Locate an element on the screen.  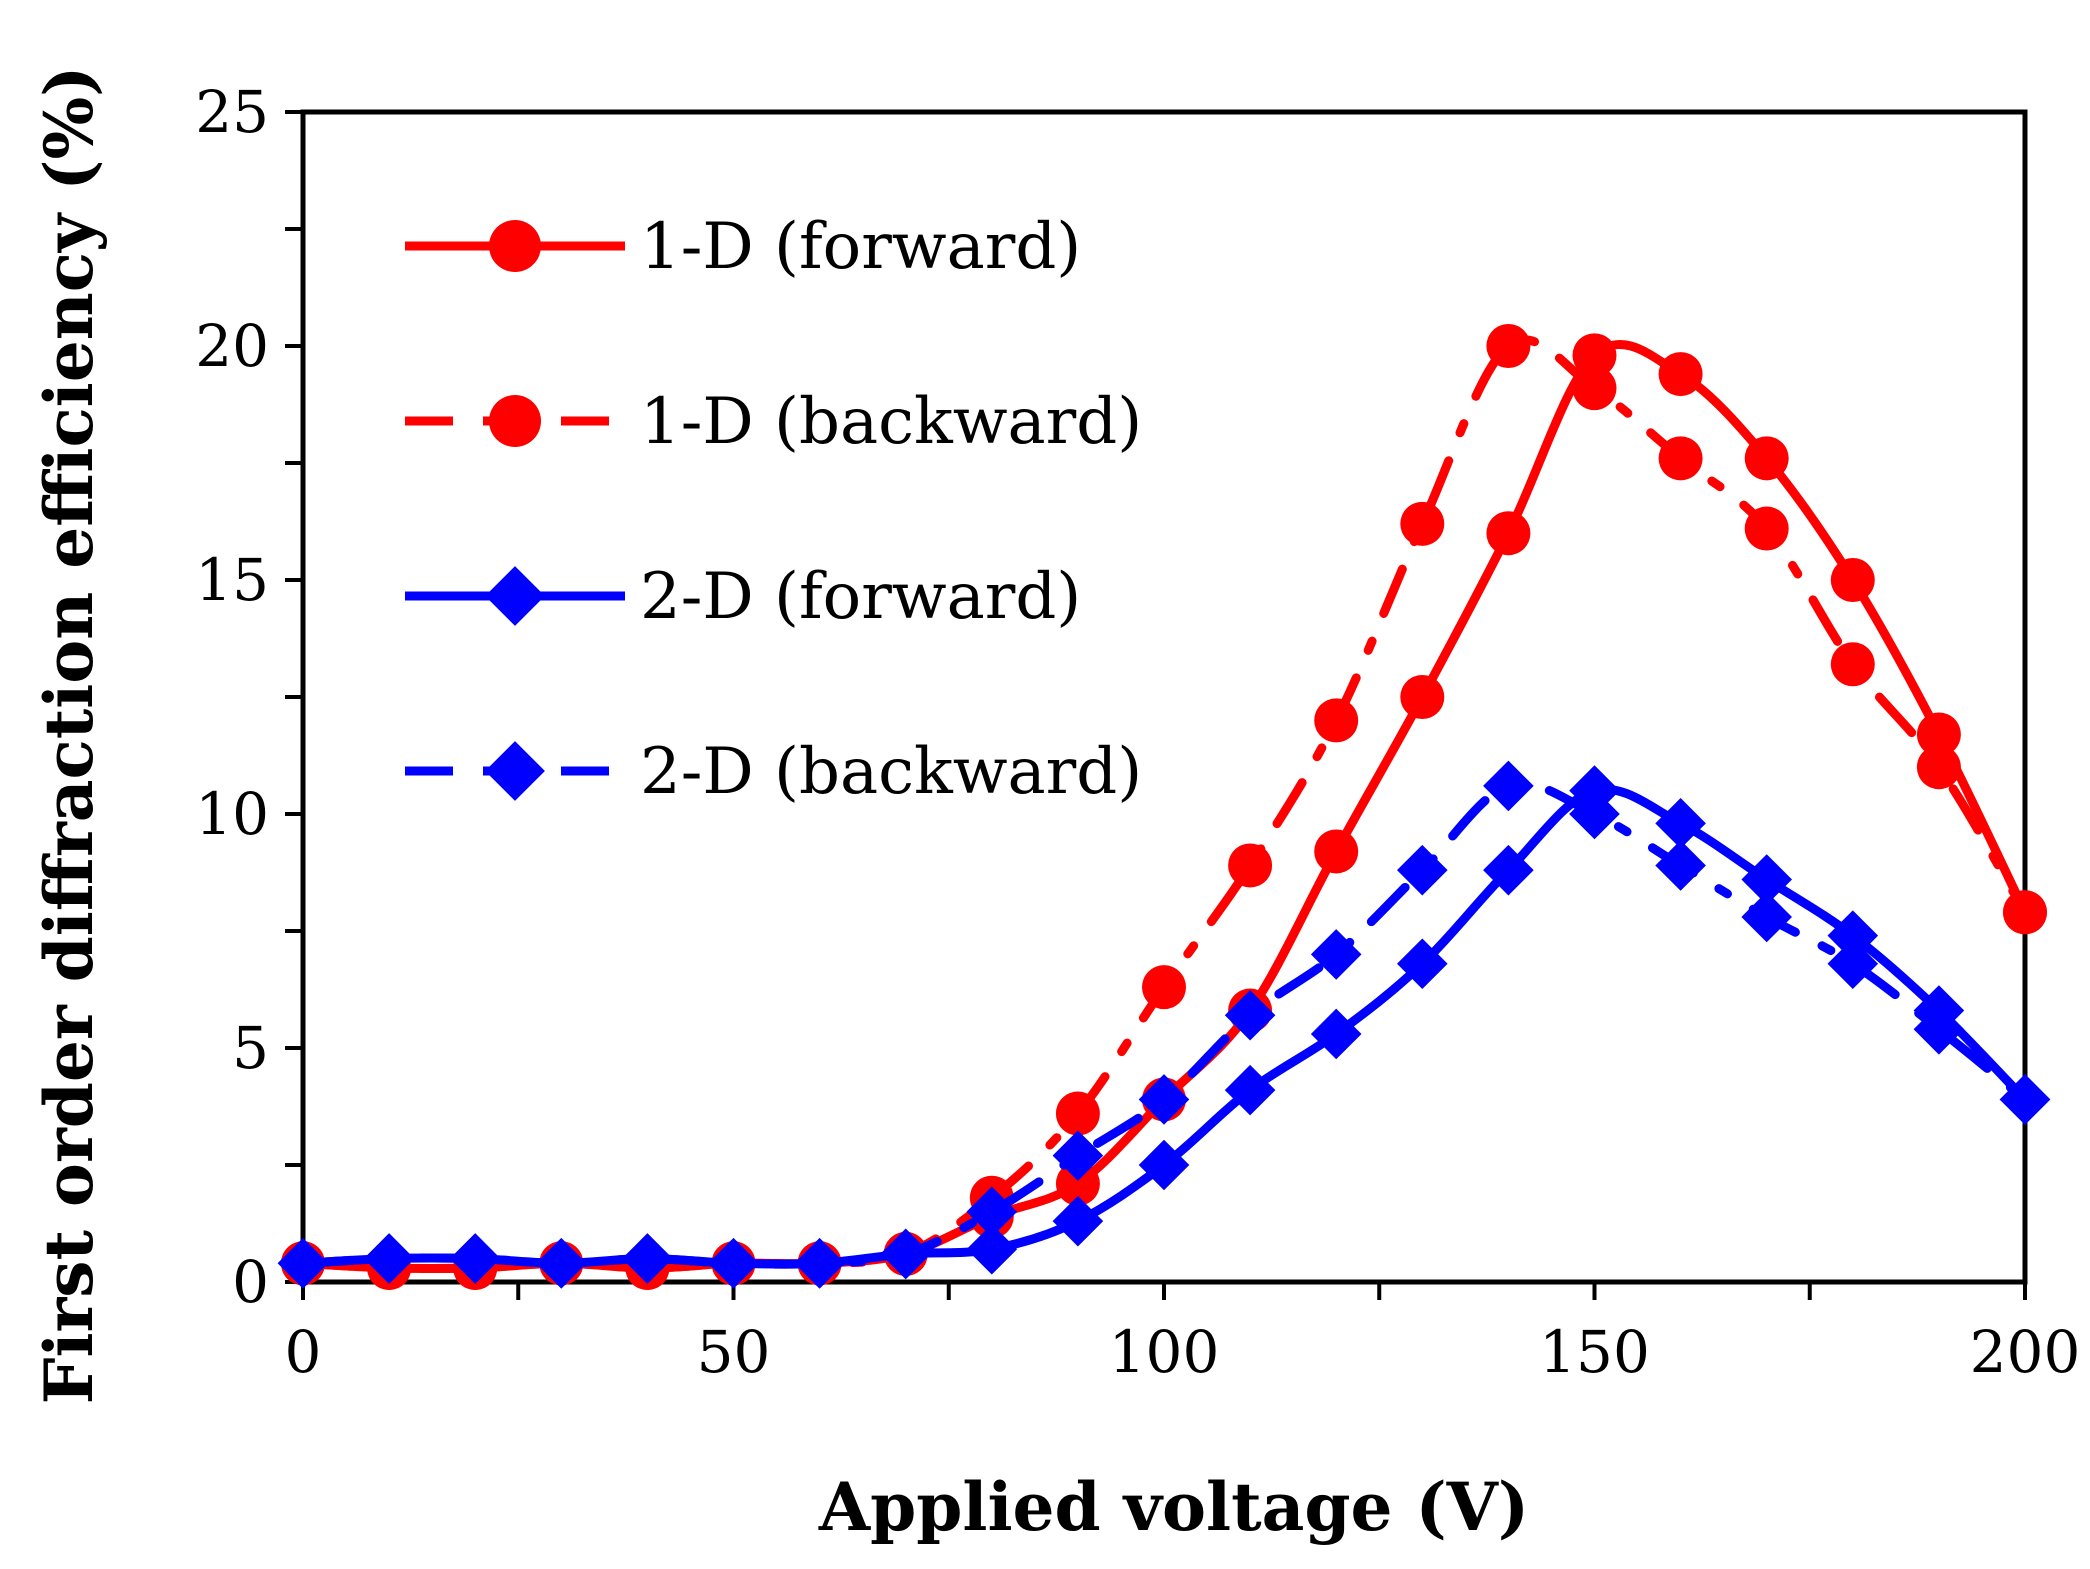
x-axis-title: Applied voltage (V) is located at coordinates (1173, 1507).